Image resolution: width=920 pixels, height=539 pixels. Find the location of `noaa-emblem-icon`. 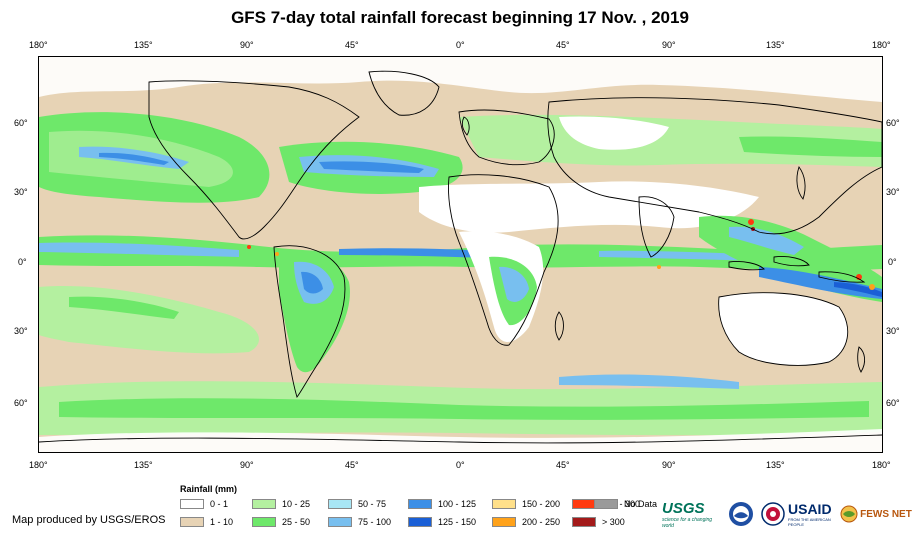

noaa-emblem-icon is located at coordinates (741, 514).